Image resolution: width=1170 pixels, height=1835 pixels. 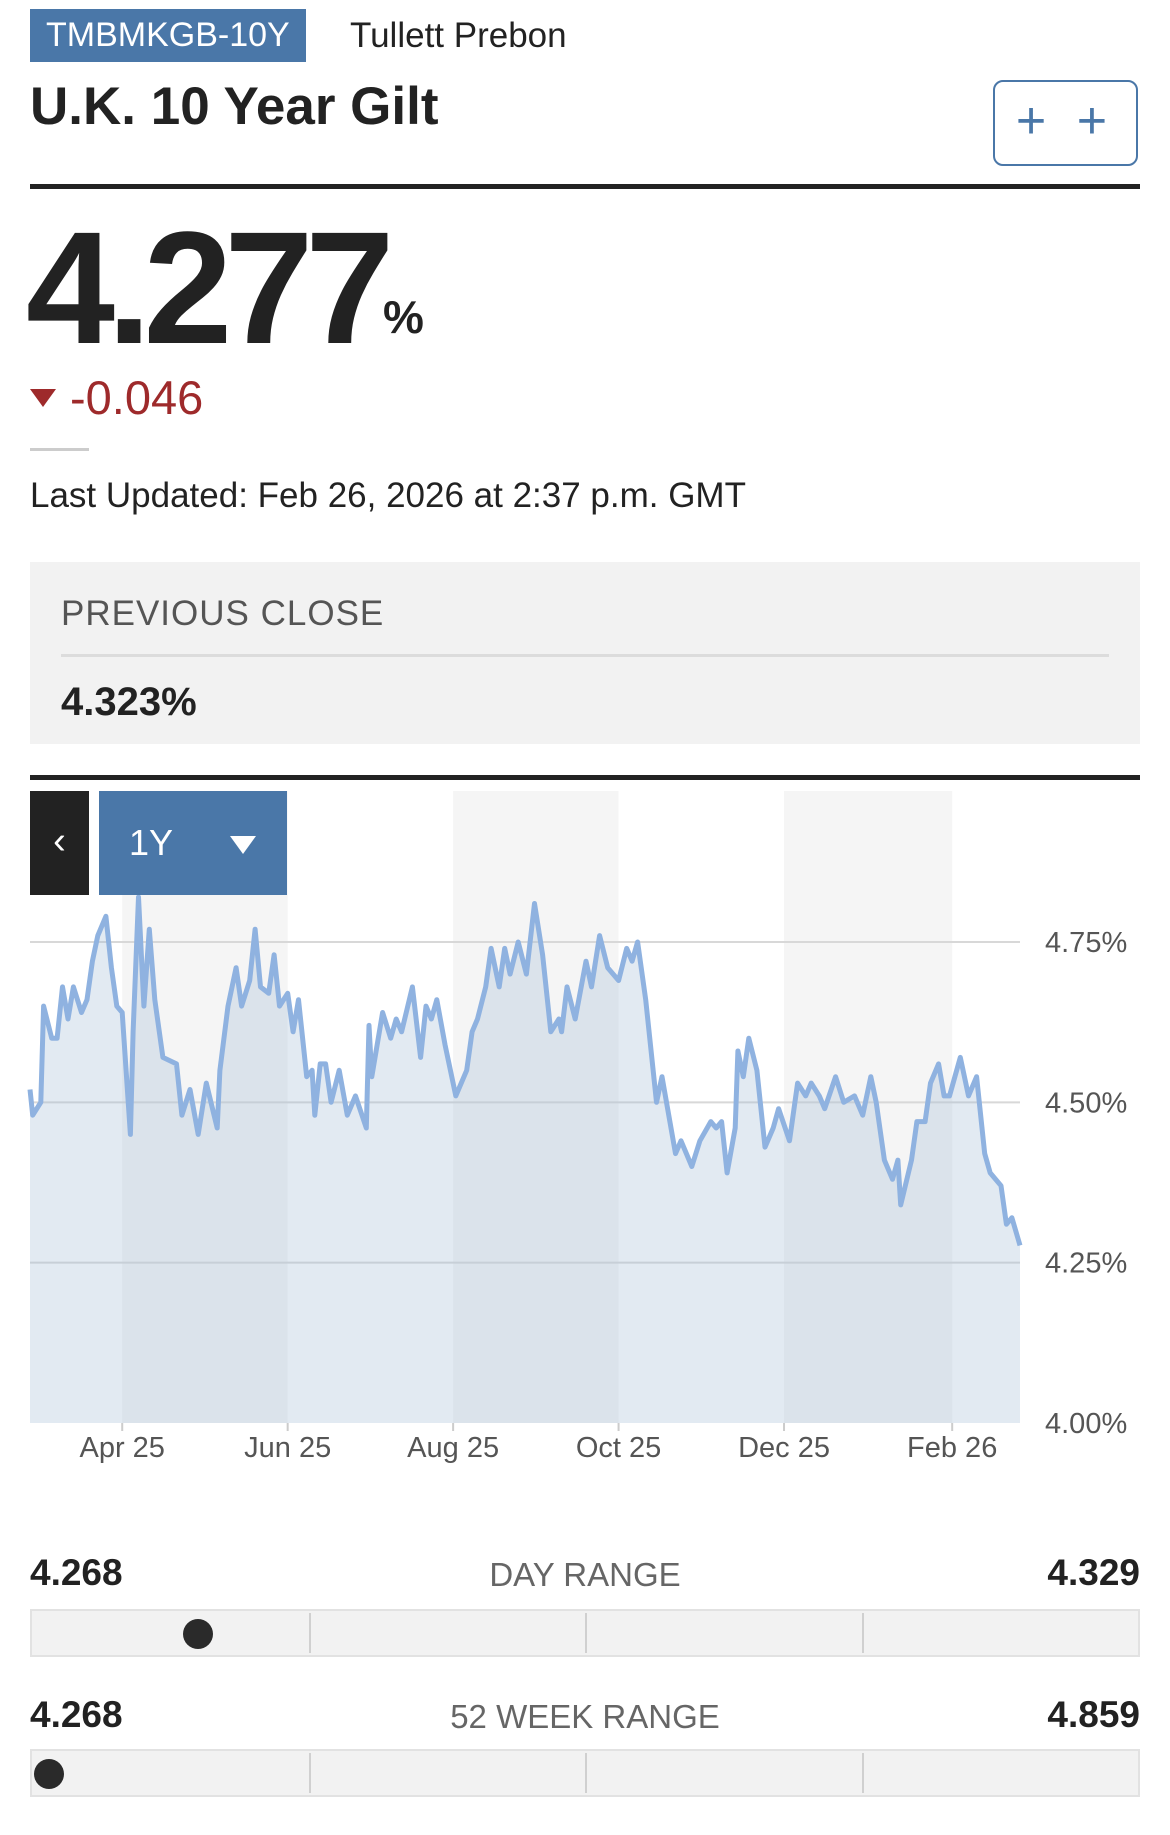 What do you see at coordinates (1093, 1572) in the screenshot?
I see `day-range-high: 4.329` at bounding box center [1093, 1572].